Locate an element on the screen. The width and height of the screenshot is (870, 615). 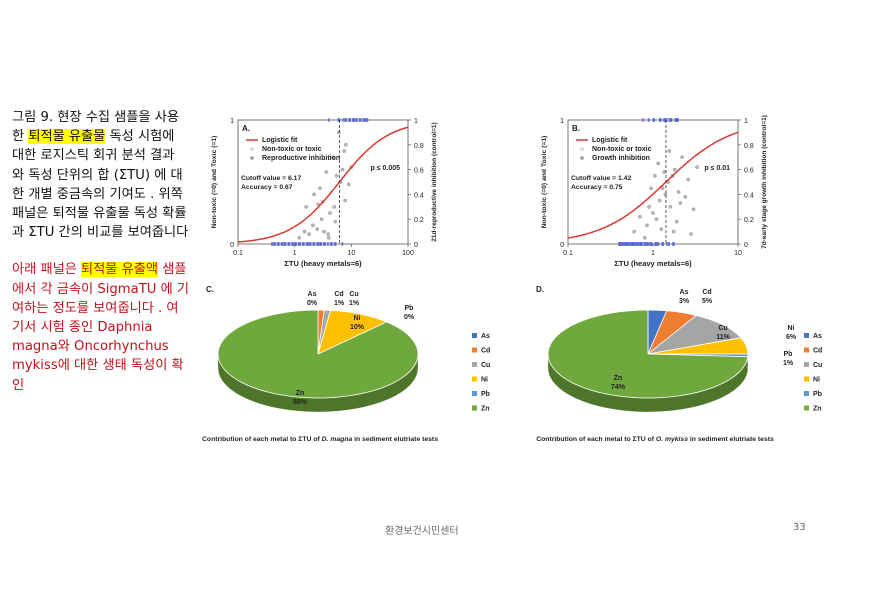
y-right-tick-label: 0.6 is located at coordinates (419, 171).